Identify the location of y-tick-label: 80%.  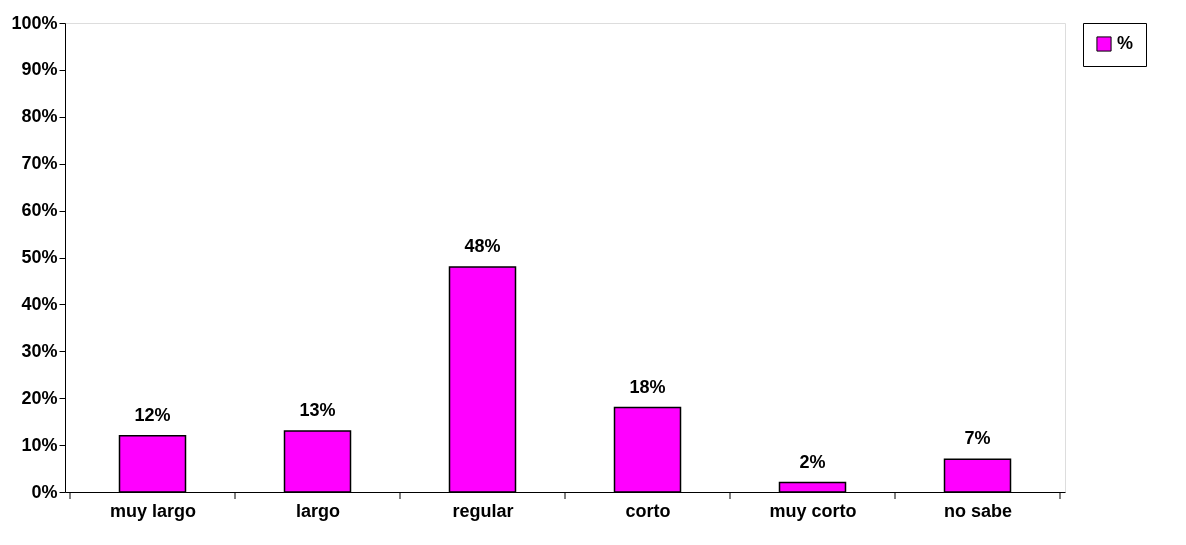
(39, 116).